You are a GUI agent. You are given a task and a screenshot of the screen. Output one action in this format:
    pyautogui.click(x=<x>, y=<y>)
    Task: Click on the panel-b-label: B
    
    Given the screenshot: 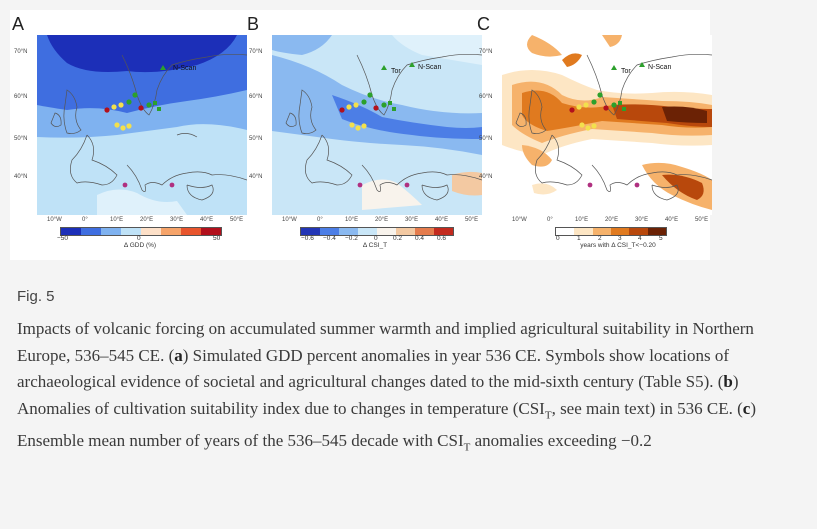 What is the action you would take?
    pyautogui.click(x=253, y=24)
    